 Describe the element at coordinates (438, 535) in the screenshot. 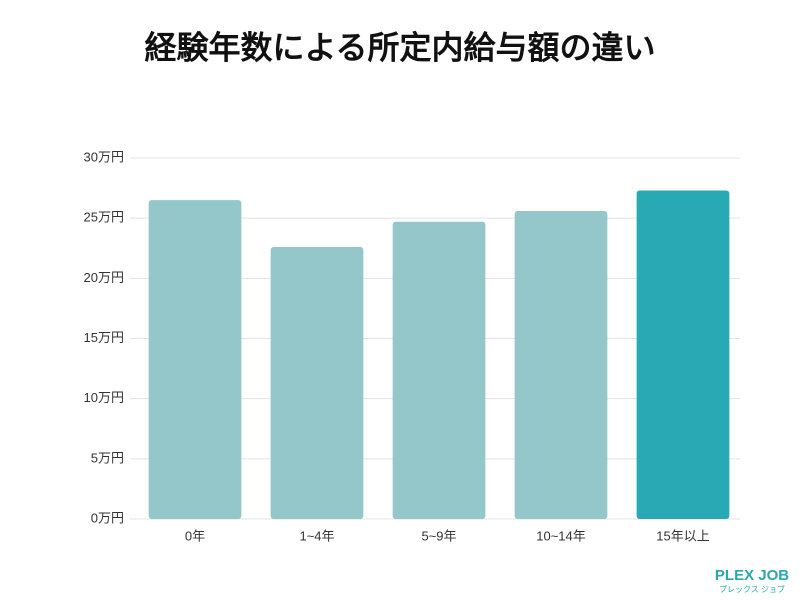

I see `x-tick-label: 5~9年` at that location.